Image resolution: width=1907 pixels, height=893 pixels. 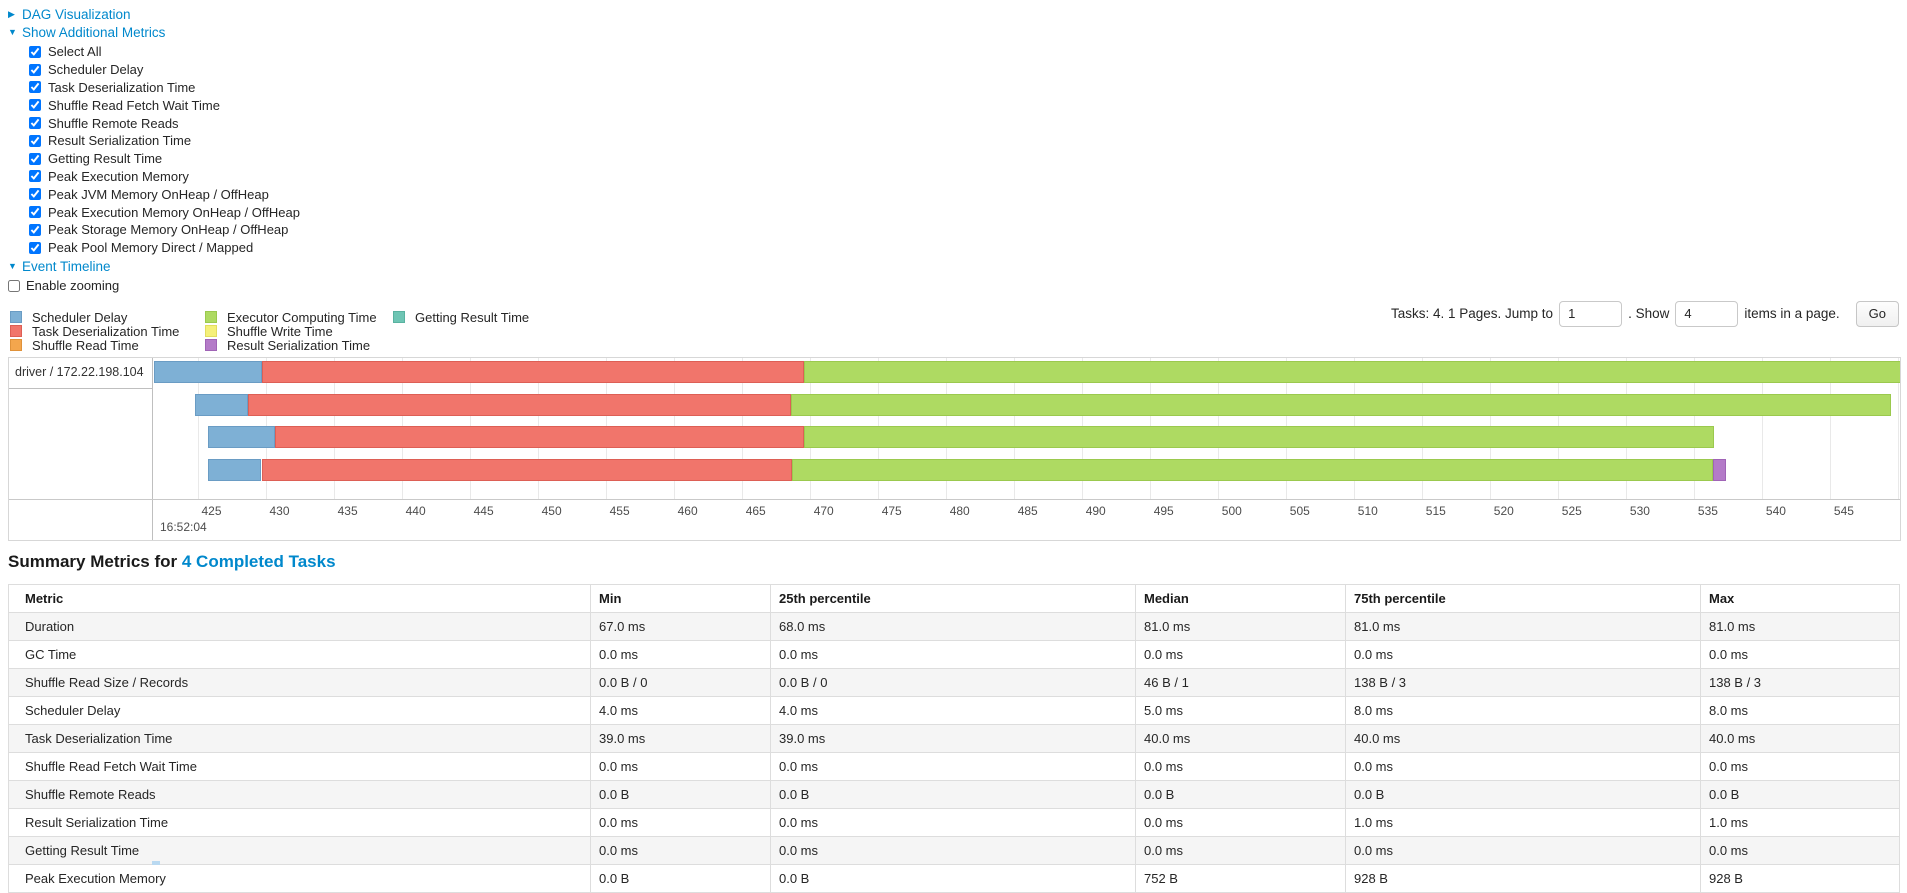 I want to click on completed-tasks-link: 4 Completed Tasks, so click(x=258, y=561).